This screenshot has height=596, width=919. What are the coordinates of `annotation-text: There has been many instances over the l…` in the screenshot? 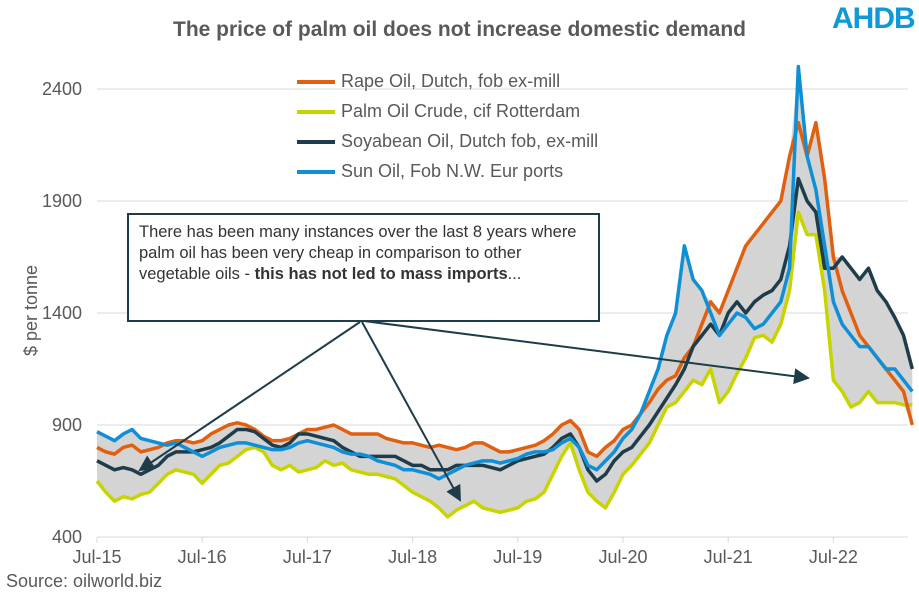 It's located at (358, 253).